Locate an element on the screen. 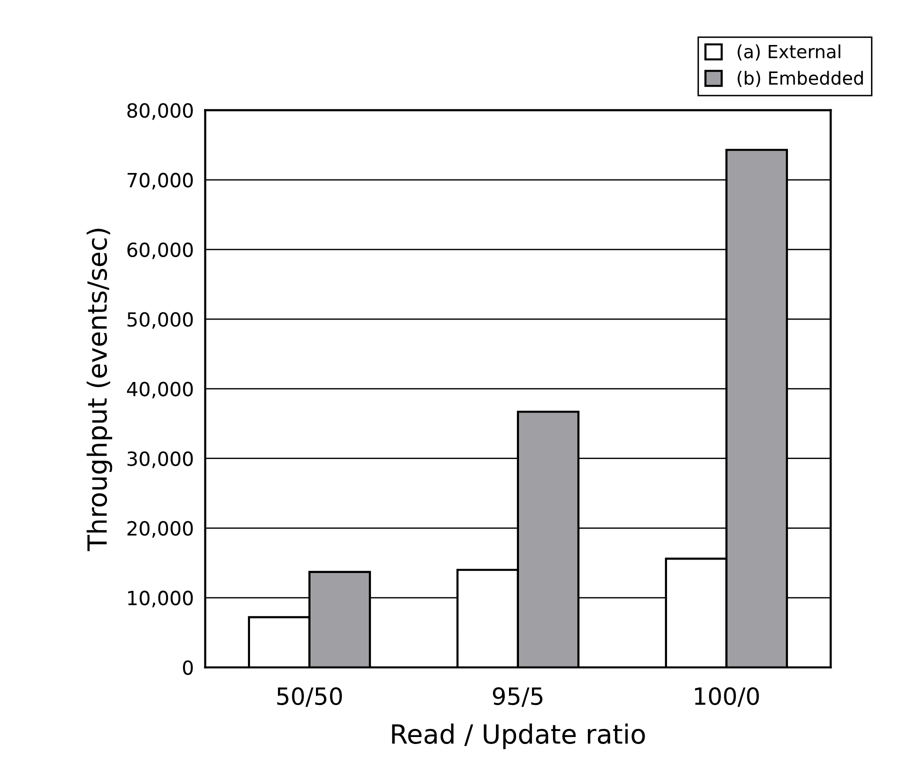 The width and height of the screenshot is (900, 776). y-tick-label: 80,000 is located at coordinates (160, 111).